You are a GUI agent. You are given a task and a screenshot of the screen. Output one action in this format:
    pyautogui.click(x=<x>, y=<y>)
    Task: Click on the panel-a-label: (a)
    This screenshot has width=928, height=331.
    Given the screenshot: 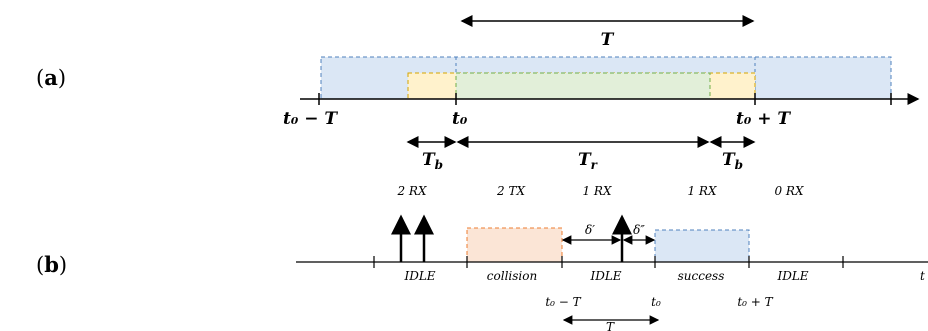 What is the action you would take?
    pyautogui.click(x=51, y=77)
    